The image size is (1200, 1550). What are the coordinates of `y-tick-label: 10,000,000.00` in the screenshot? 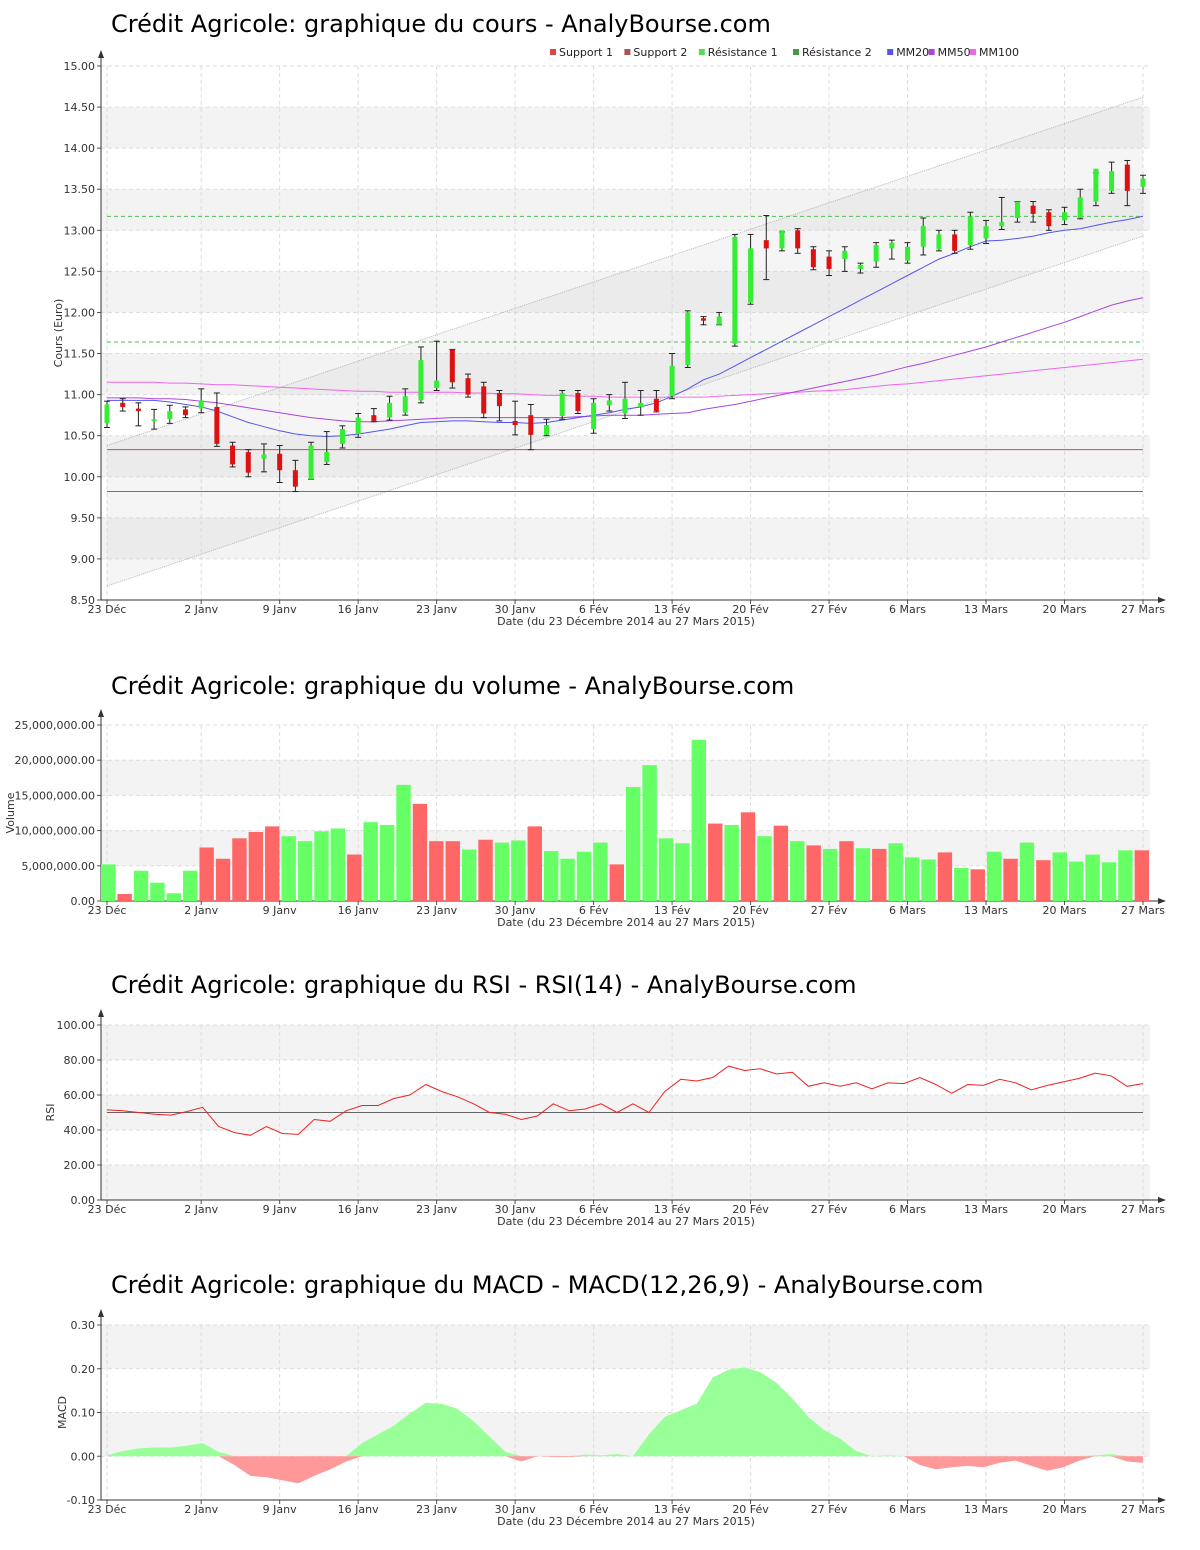 It's located at (55, 831).